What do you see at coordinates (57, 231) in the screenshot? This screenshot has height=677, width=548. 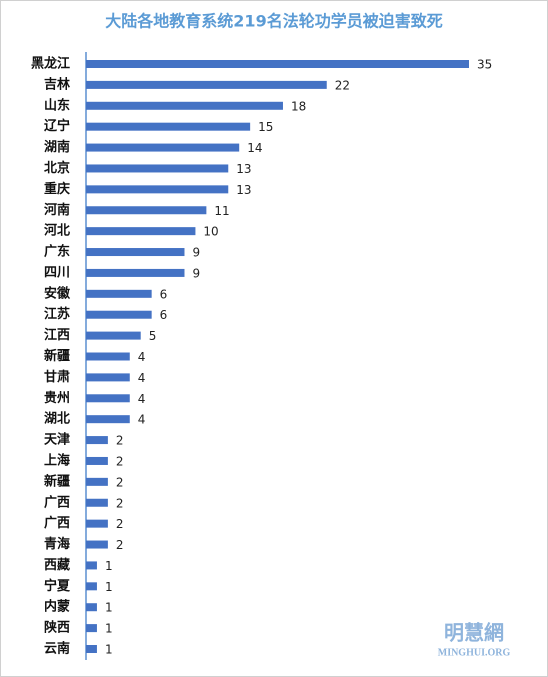 I see `category-label: 河北` at bounding box center [57, 231].